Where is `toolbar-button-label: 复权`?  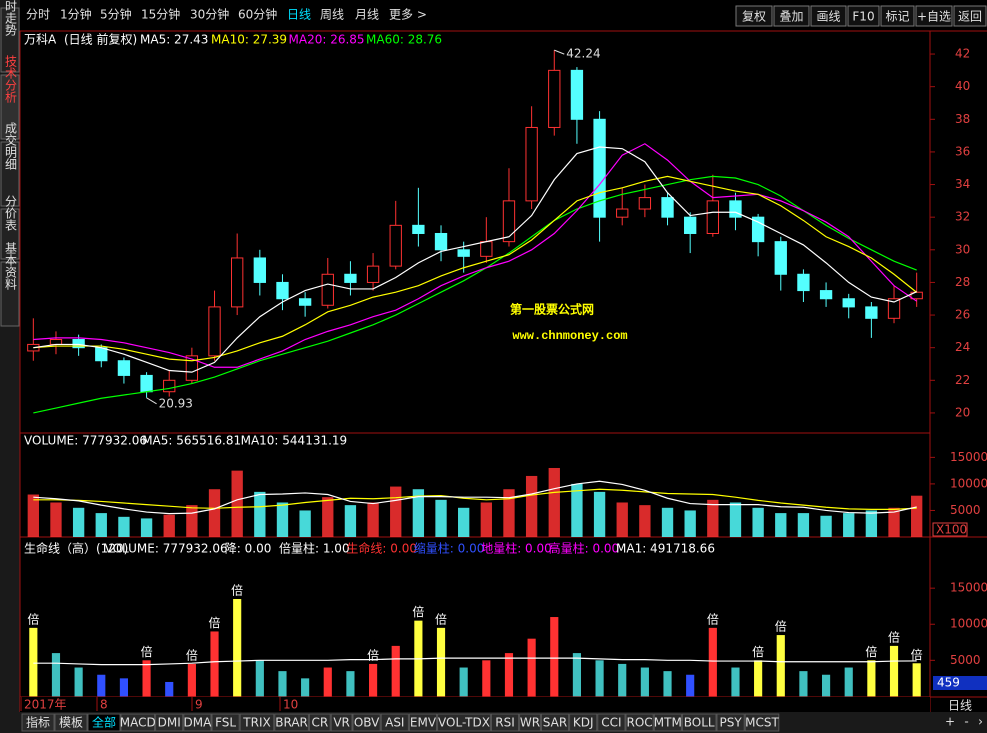 toolbar-button-label: 复权 is located at coordinates (754, 17).